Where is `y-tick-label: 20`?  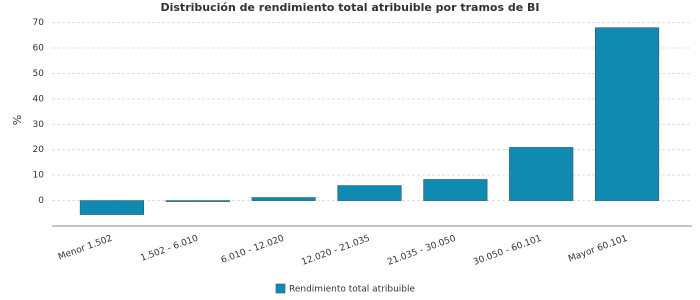 y-tick-label: 20 is located at coordinates (39, 150).